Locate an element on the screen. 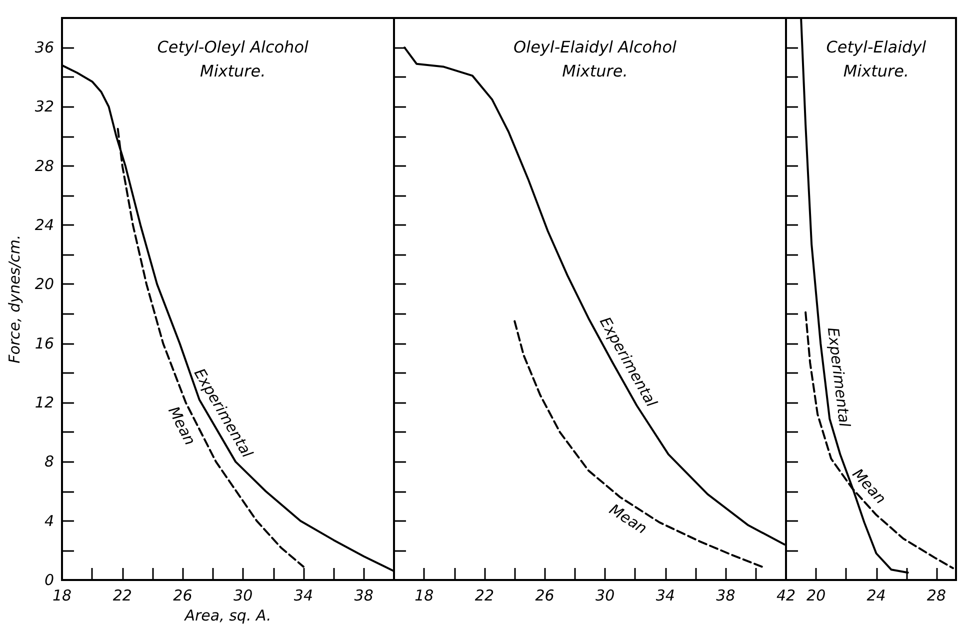 The image size is (960, 628). y-tick-label: 32 is located at coordinates (44, 107).